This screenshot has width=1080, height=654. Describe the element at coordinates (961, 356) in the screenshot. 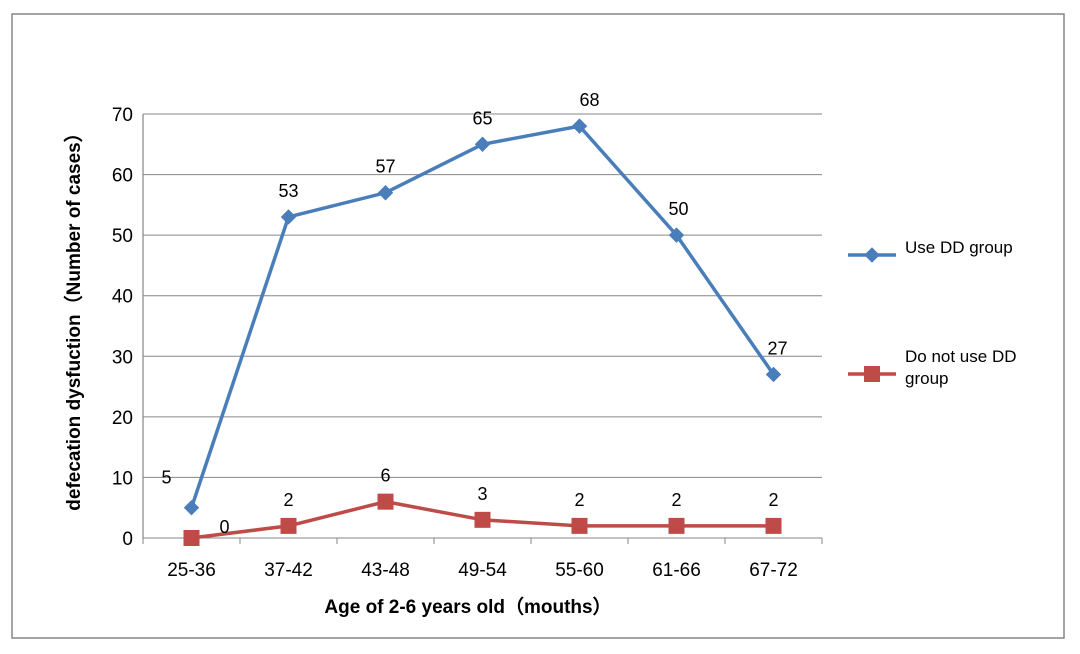

I see `legend-label: Do not use DD` at that location.